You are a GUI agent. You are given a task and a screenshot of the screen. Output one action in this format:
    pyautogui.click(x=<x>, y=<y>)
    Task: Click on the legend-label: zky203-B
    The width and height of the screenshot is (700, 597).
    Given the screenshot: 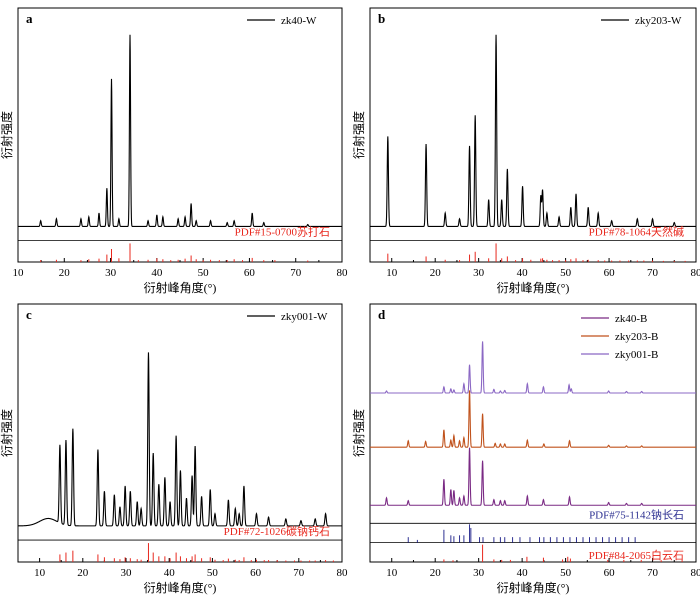 What is the action you would take?
    pyautogui.click(x=636, y=337)
    